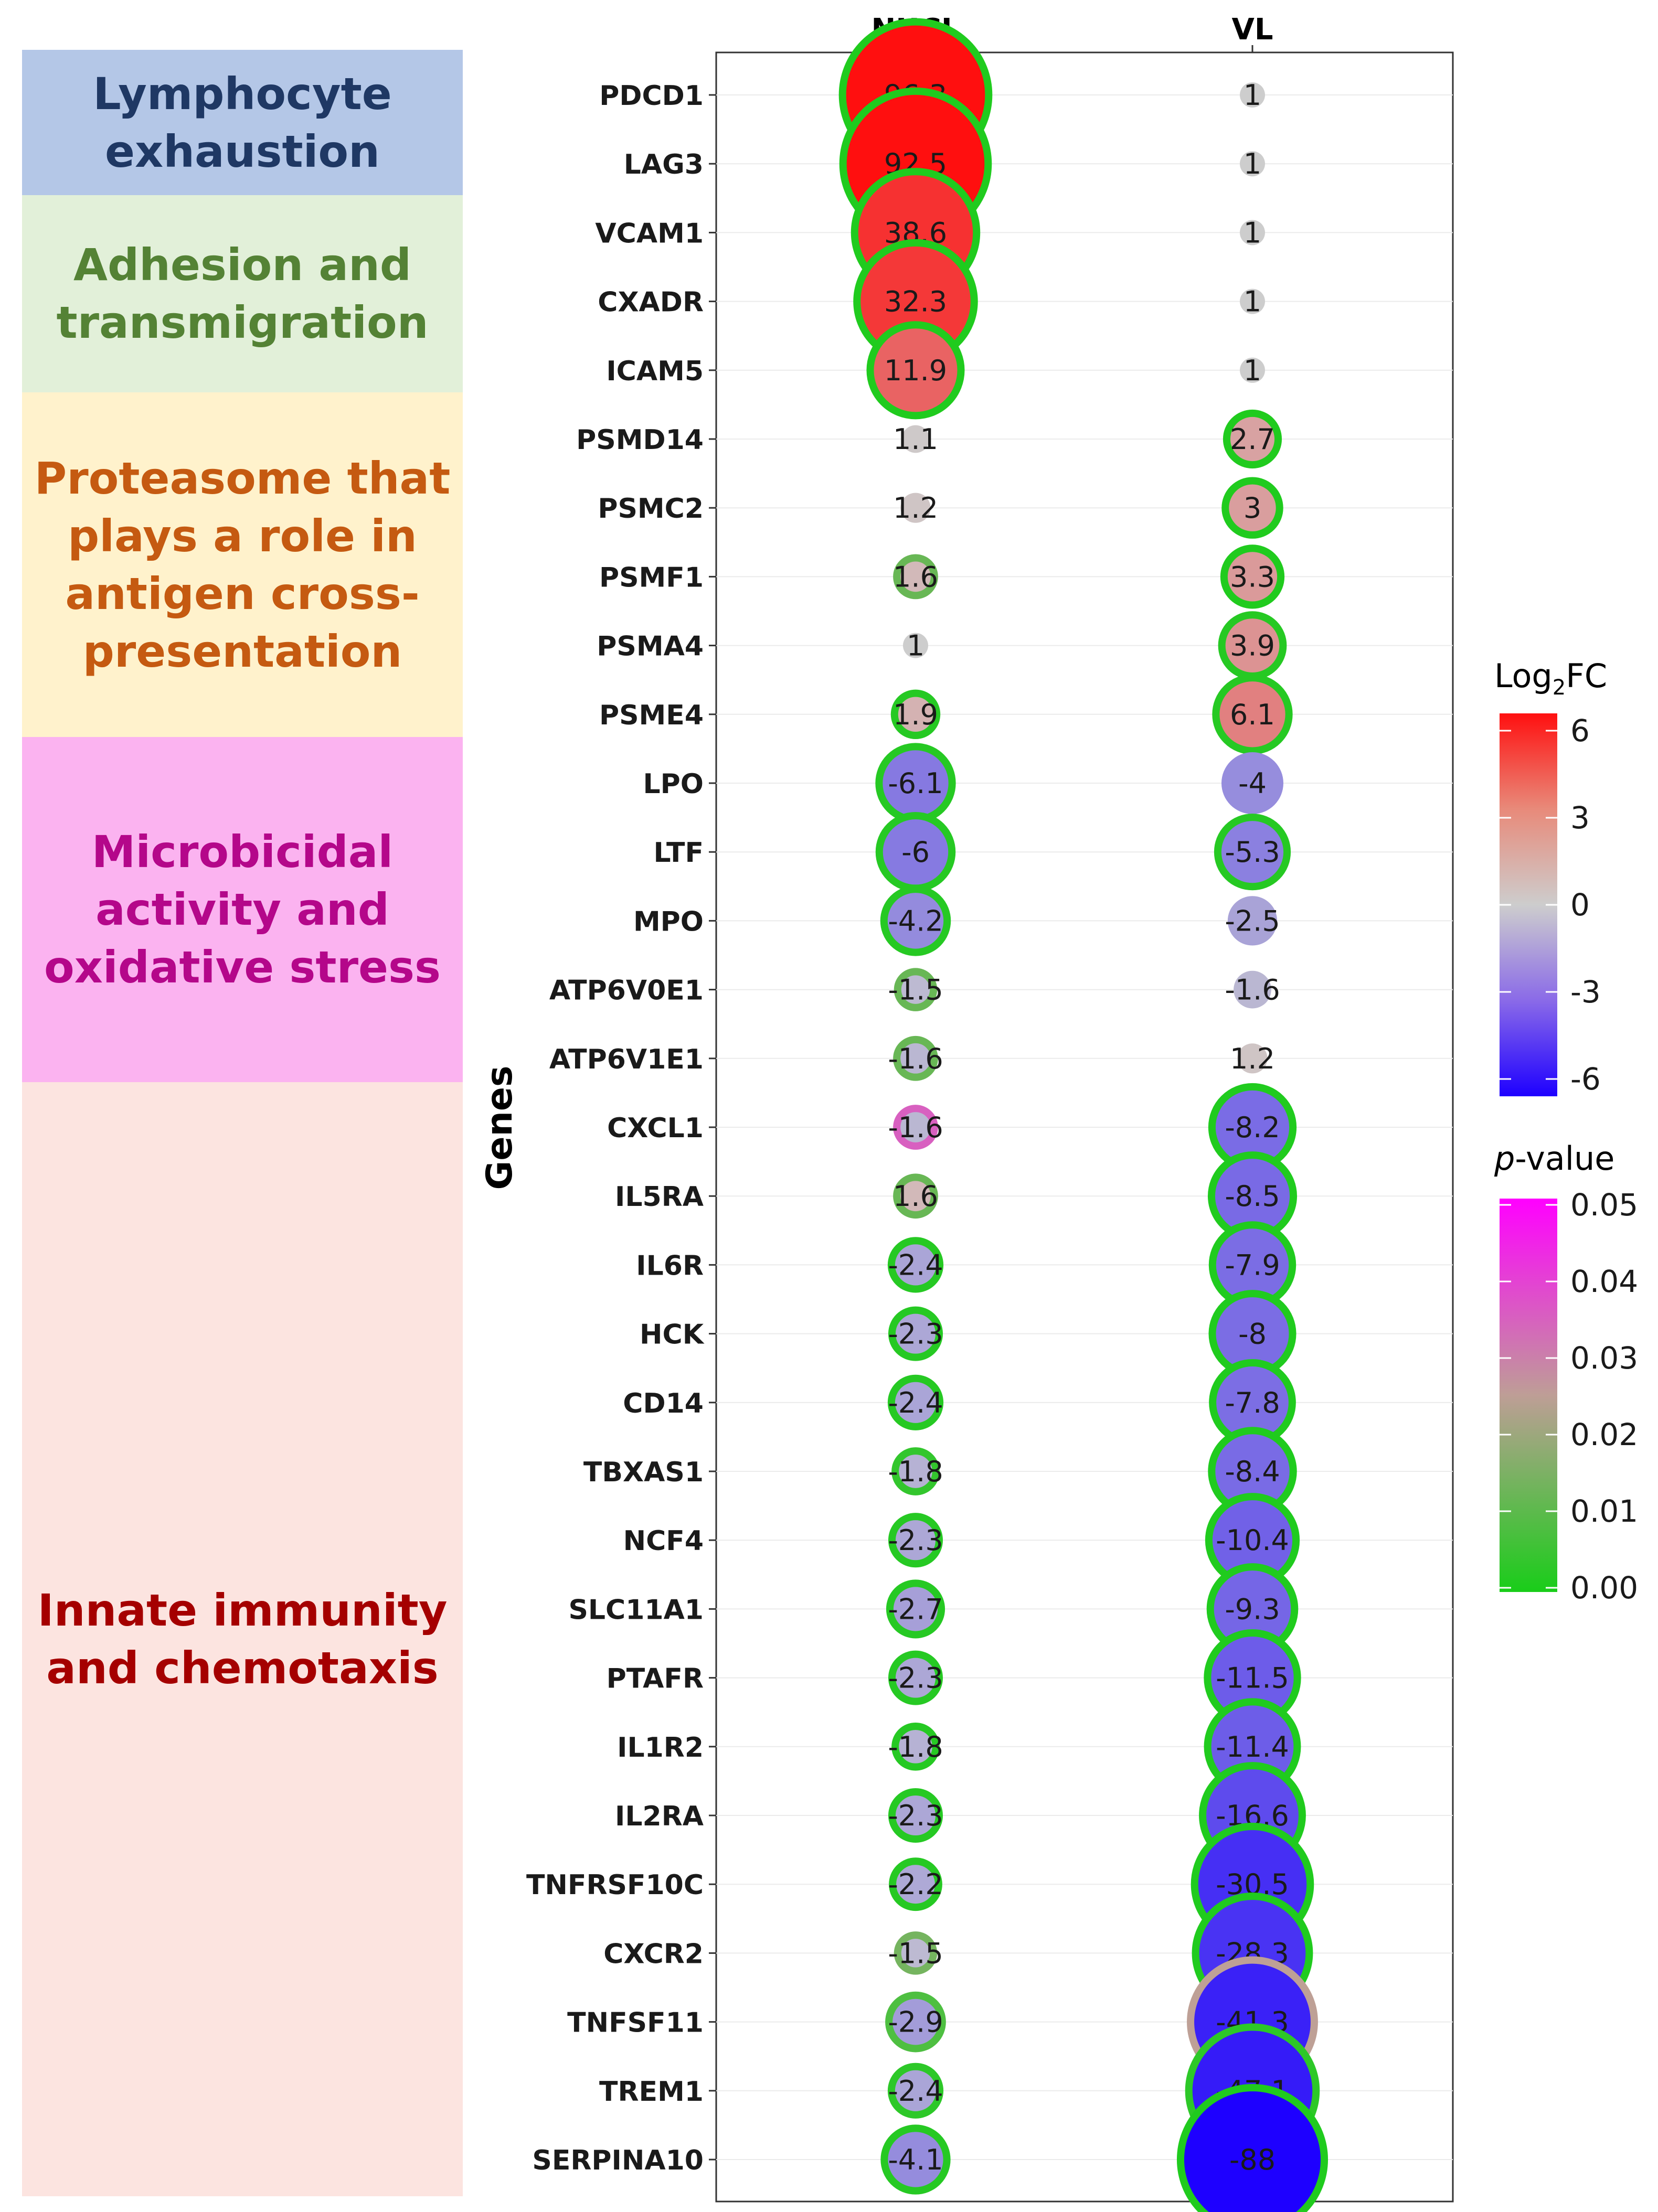 This screenshot has height=2212, width=1658. What do you see at coordinates (651, 302) in the screenshot?
I see `gene-label: CXADR` at bounding box center [651, 302].